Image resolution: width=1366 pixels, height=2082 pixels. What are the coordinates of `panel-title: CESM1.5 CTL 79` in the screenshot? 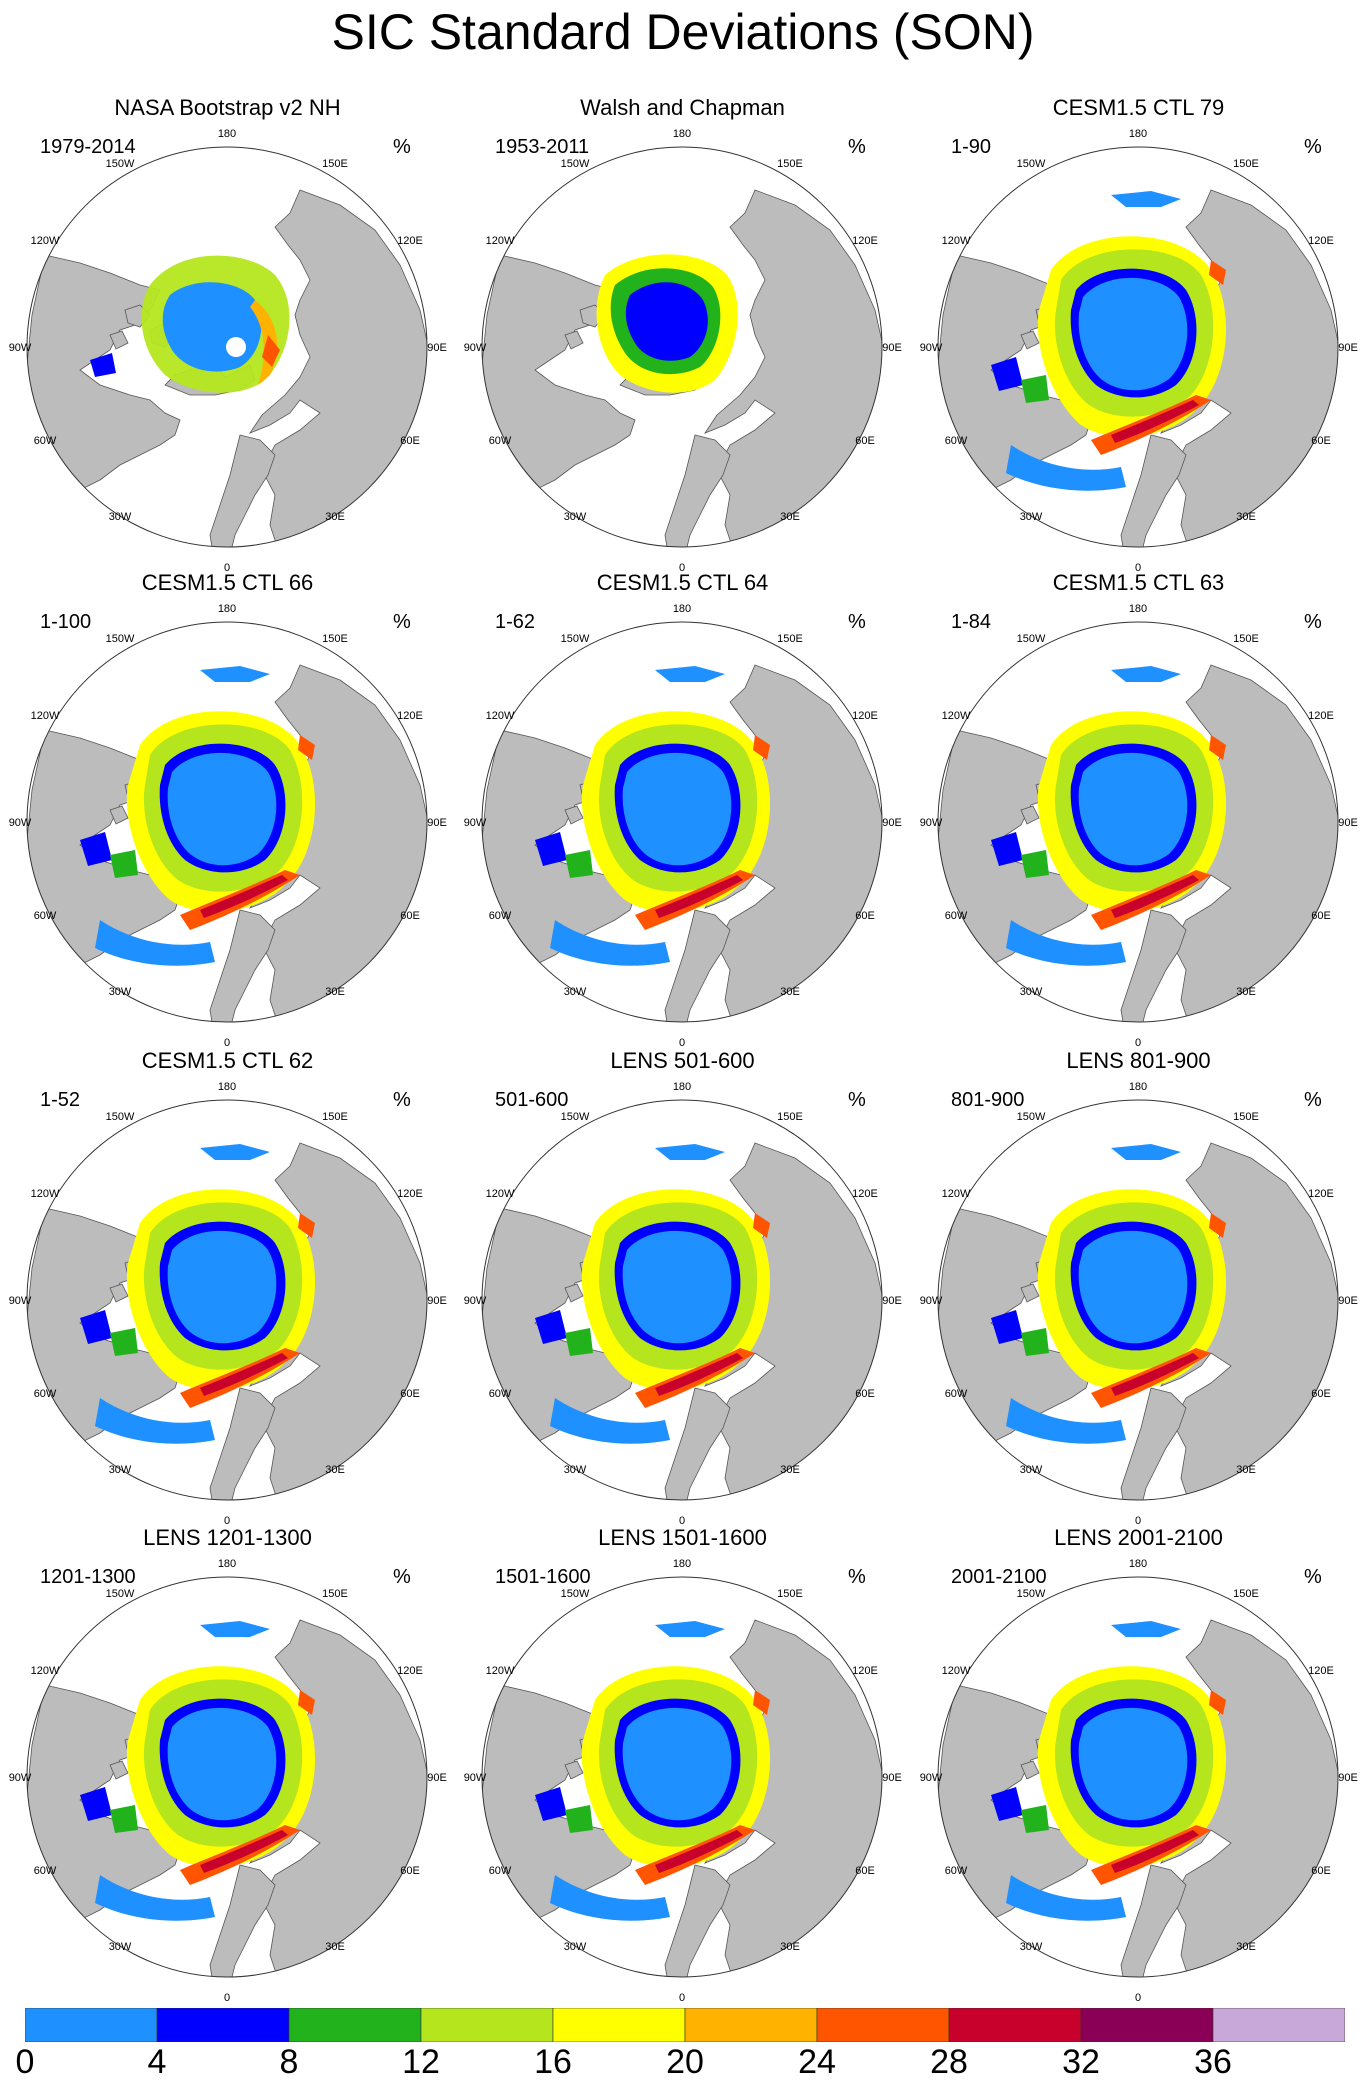 It's located at (1138, 107).